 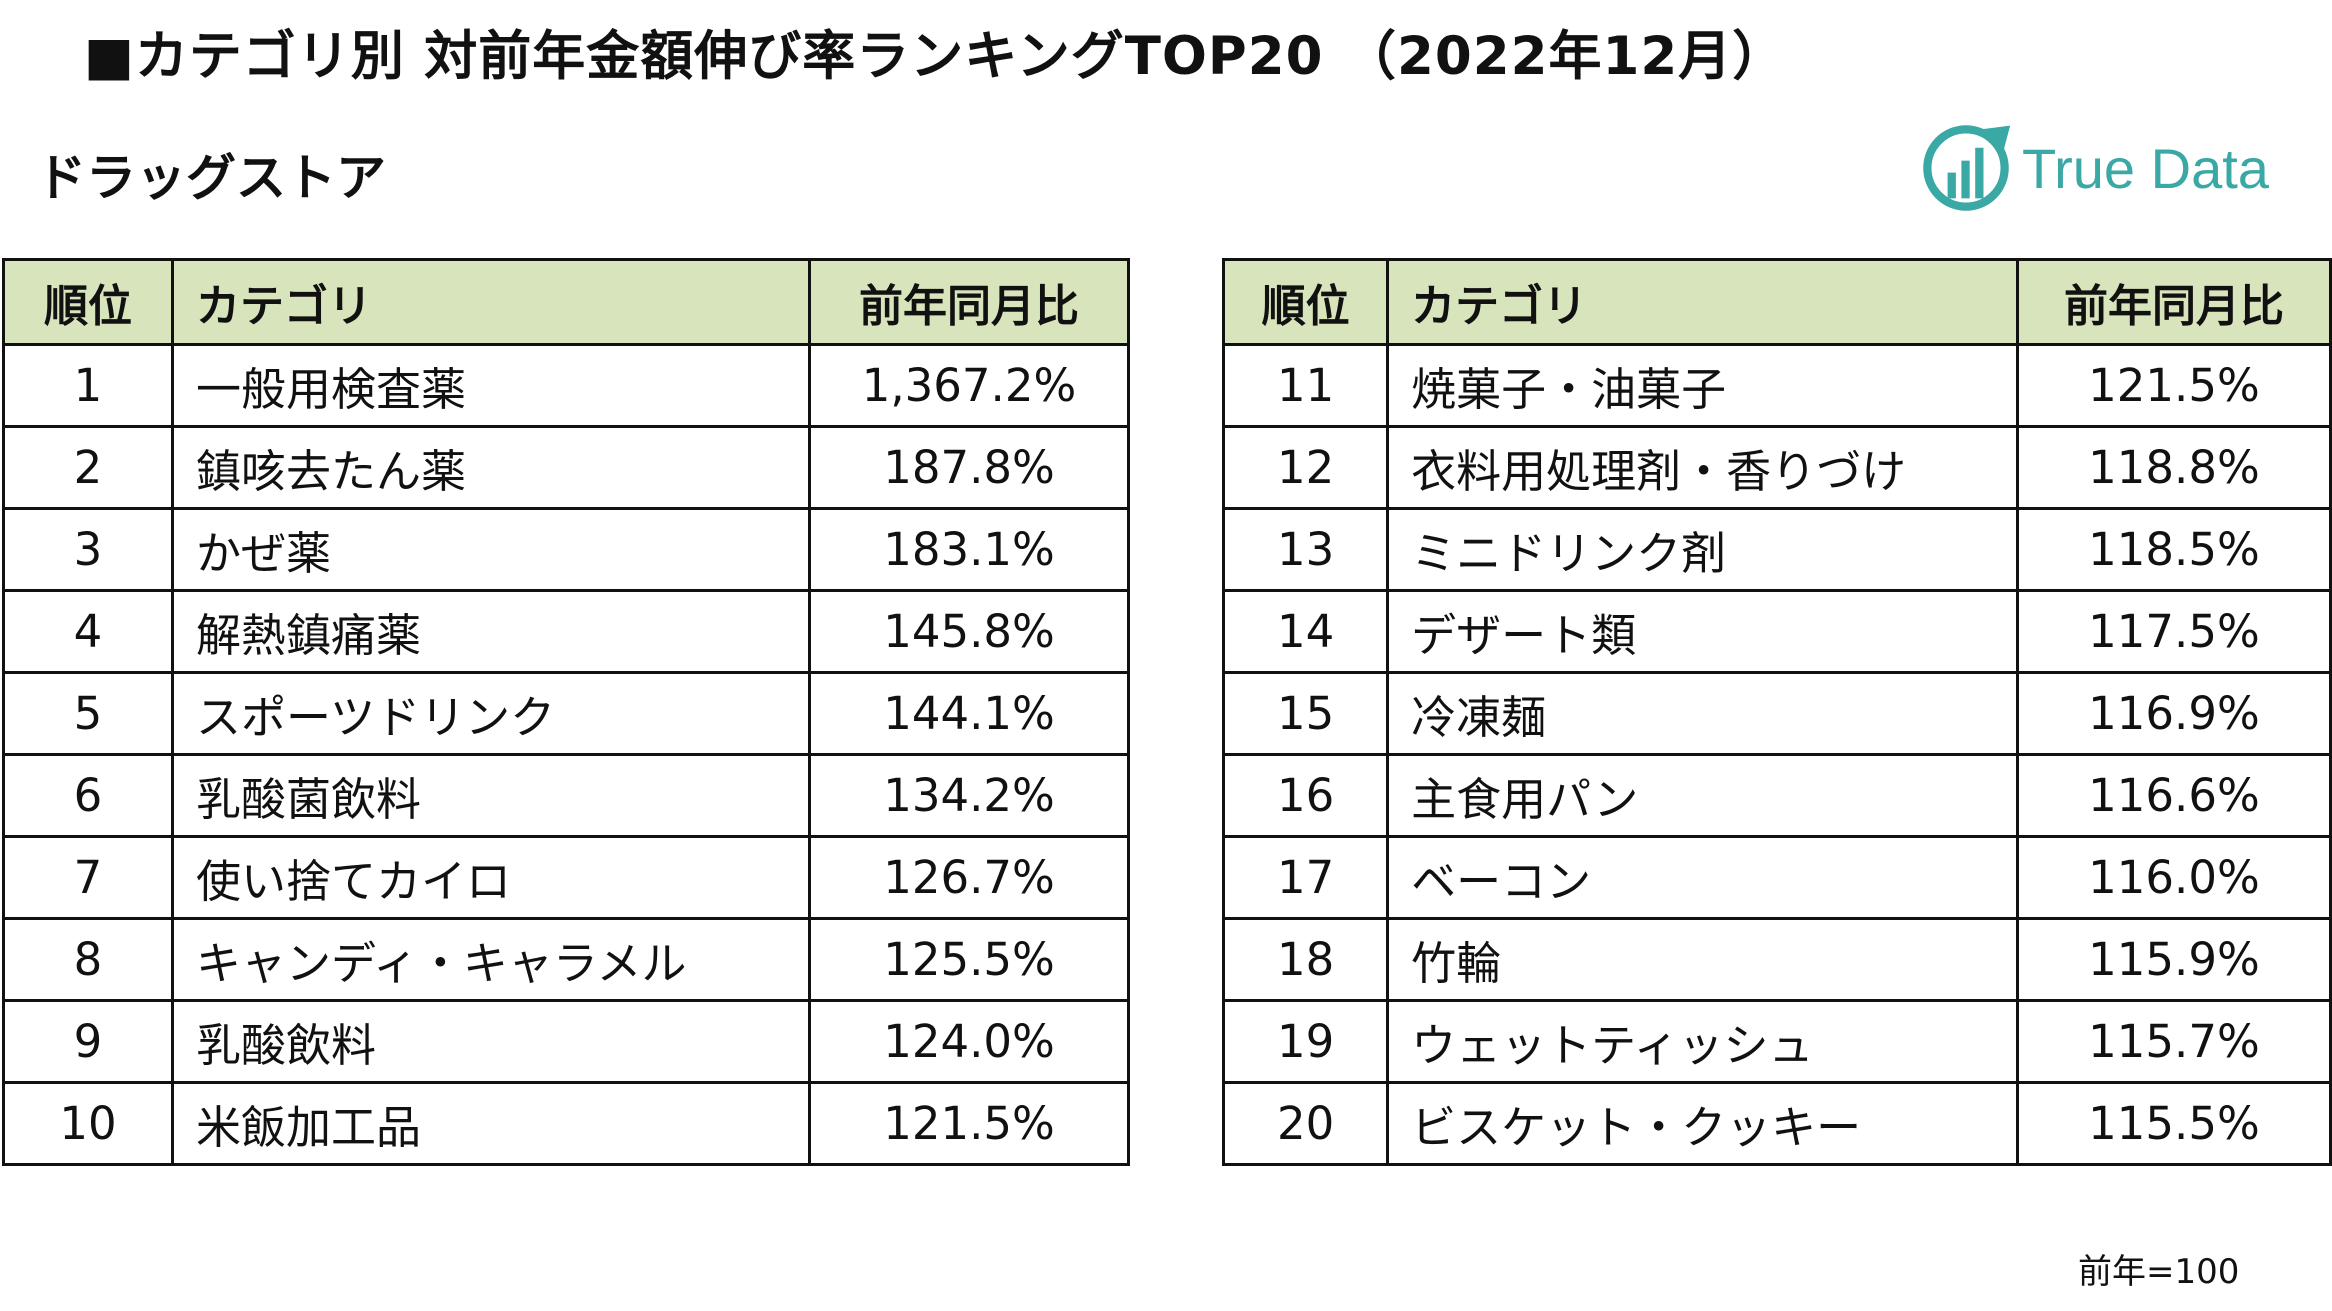 I want to click on table-row: 12 衣料用処理剤・香りづけ 118.8%, so click(x=1776, y=467).